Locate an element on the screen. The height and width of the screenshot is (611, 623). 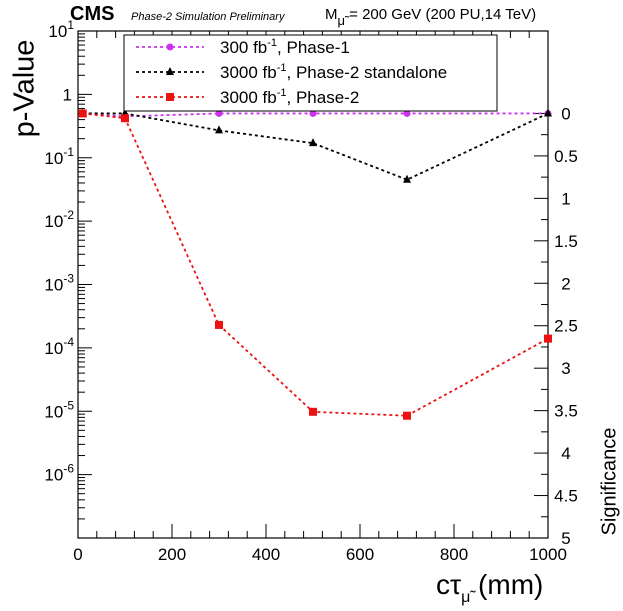
significance-tick-label: 3 is located at coordinates (565, 368).